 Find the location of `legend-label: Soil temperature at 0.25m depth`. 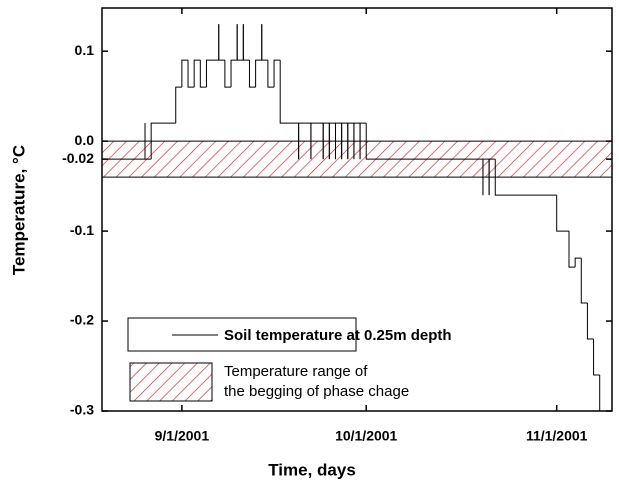

legend-label: Soil temperature at 0.25m depth is located at coordinates (338, 335).